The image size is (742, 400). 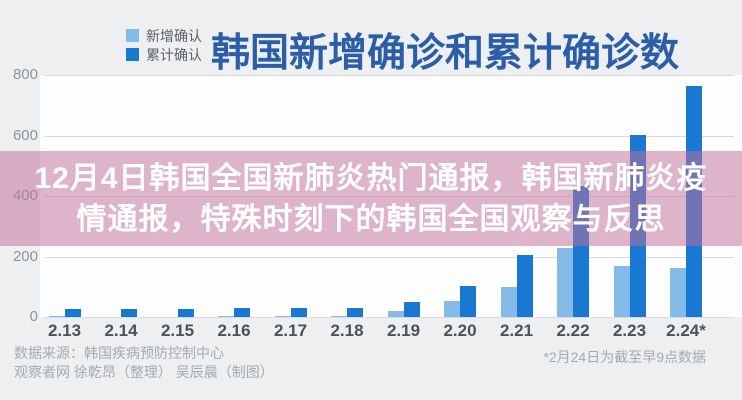 What do you see at coordinates (347, 330) in the screenshot?
I see `x-tick-label: 2.18` at bounding box center [347, 330].